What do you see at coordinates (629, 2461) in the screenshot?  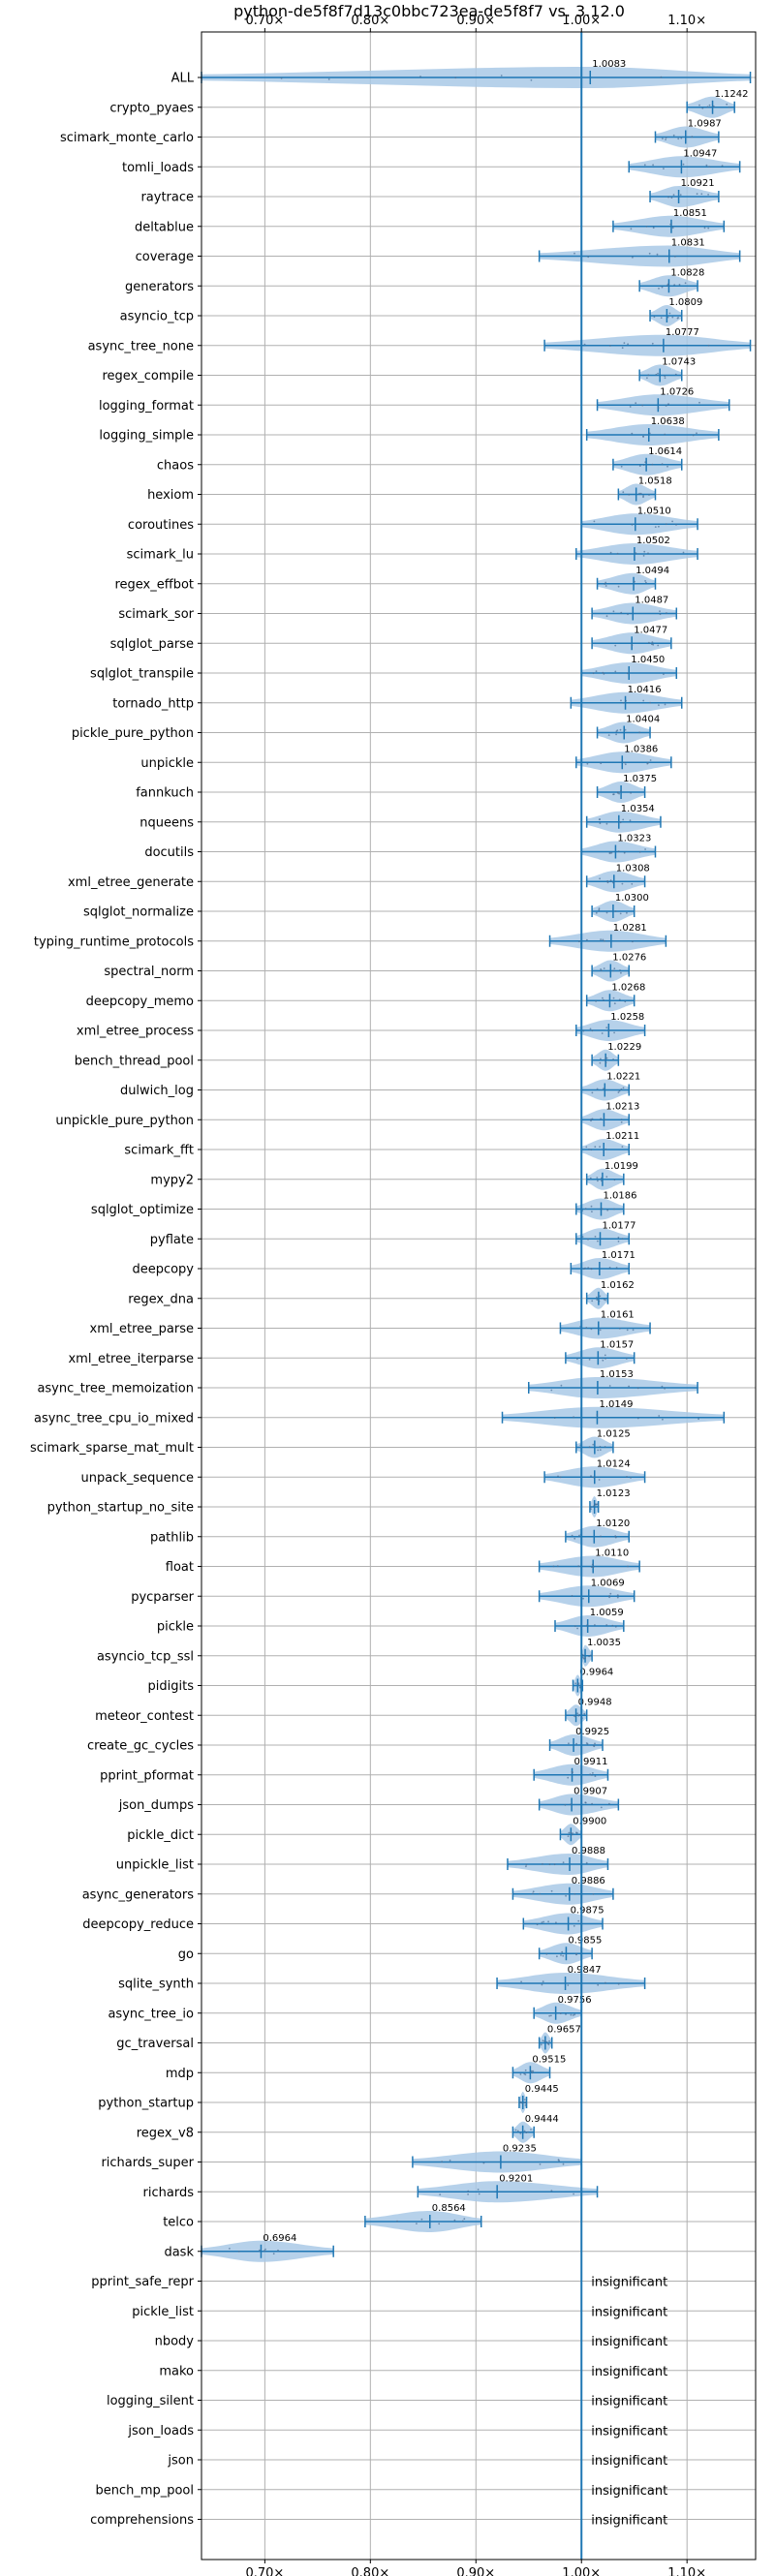 I see `insignificant-label: insignificant` at bounding box center [629, 2461].